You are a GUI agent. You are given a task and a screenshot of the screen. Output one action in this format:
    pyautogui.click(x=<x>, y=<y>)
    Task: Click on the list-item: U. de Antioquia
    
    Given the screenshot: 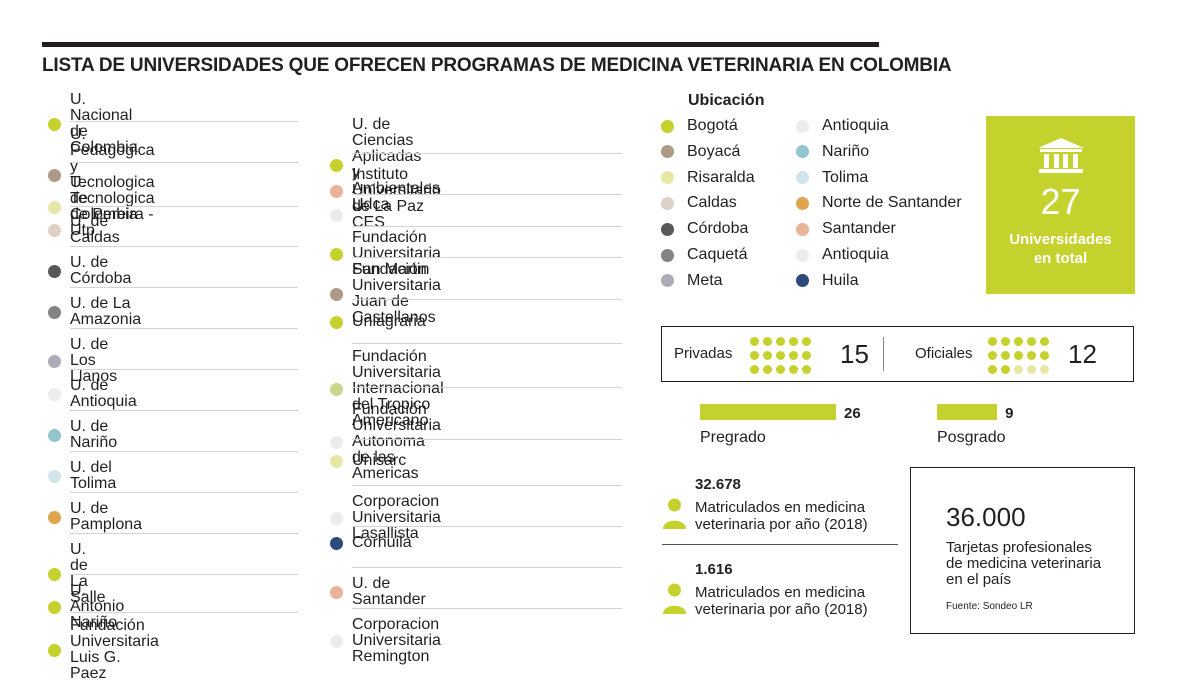 What is the action you would take?
    pyautogui.click(x=92, y=394)
    